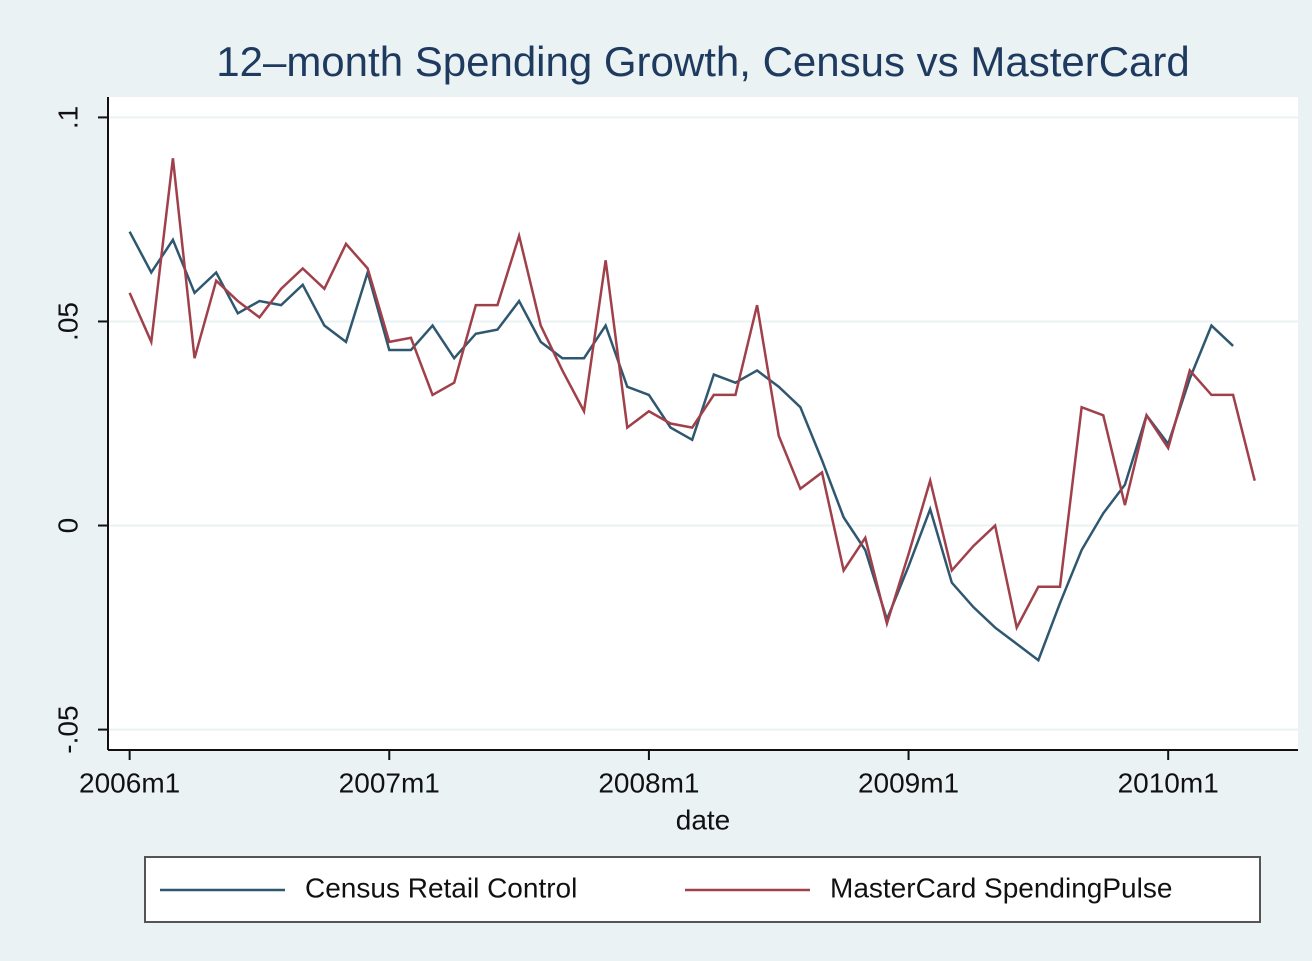  I want to click on y-tick-label: .05, so click(67, 321).